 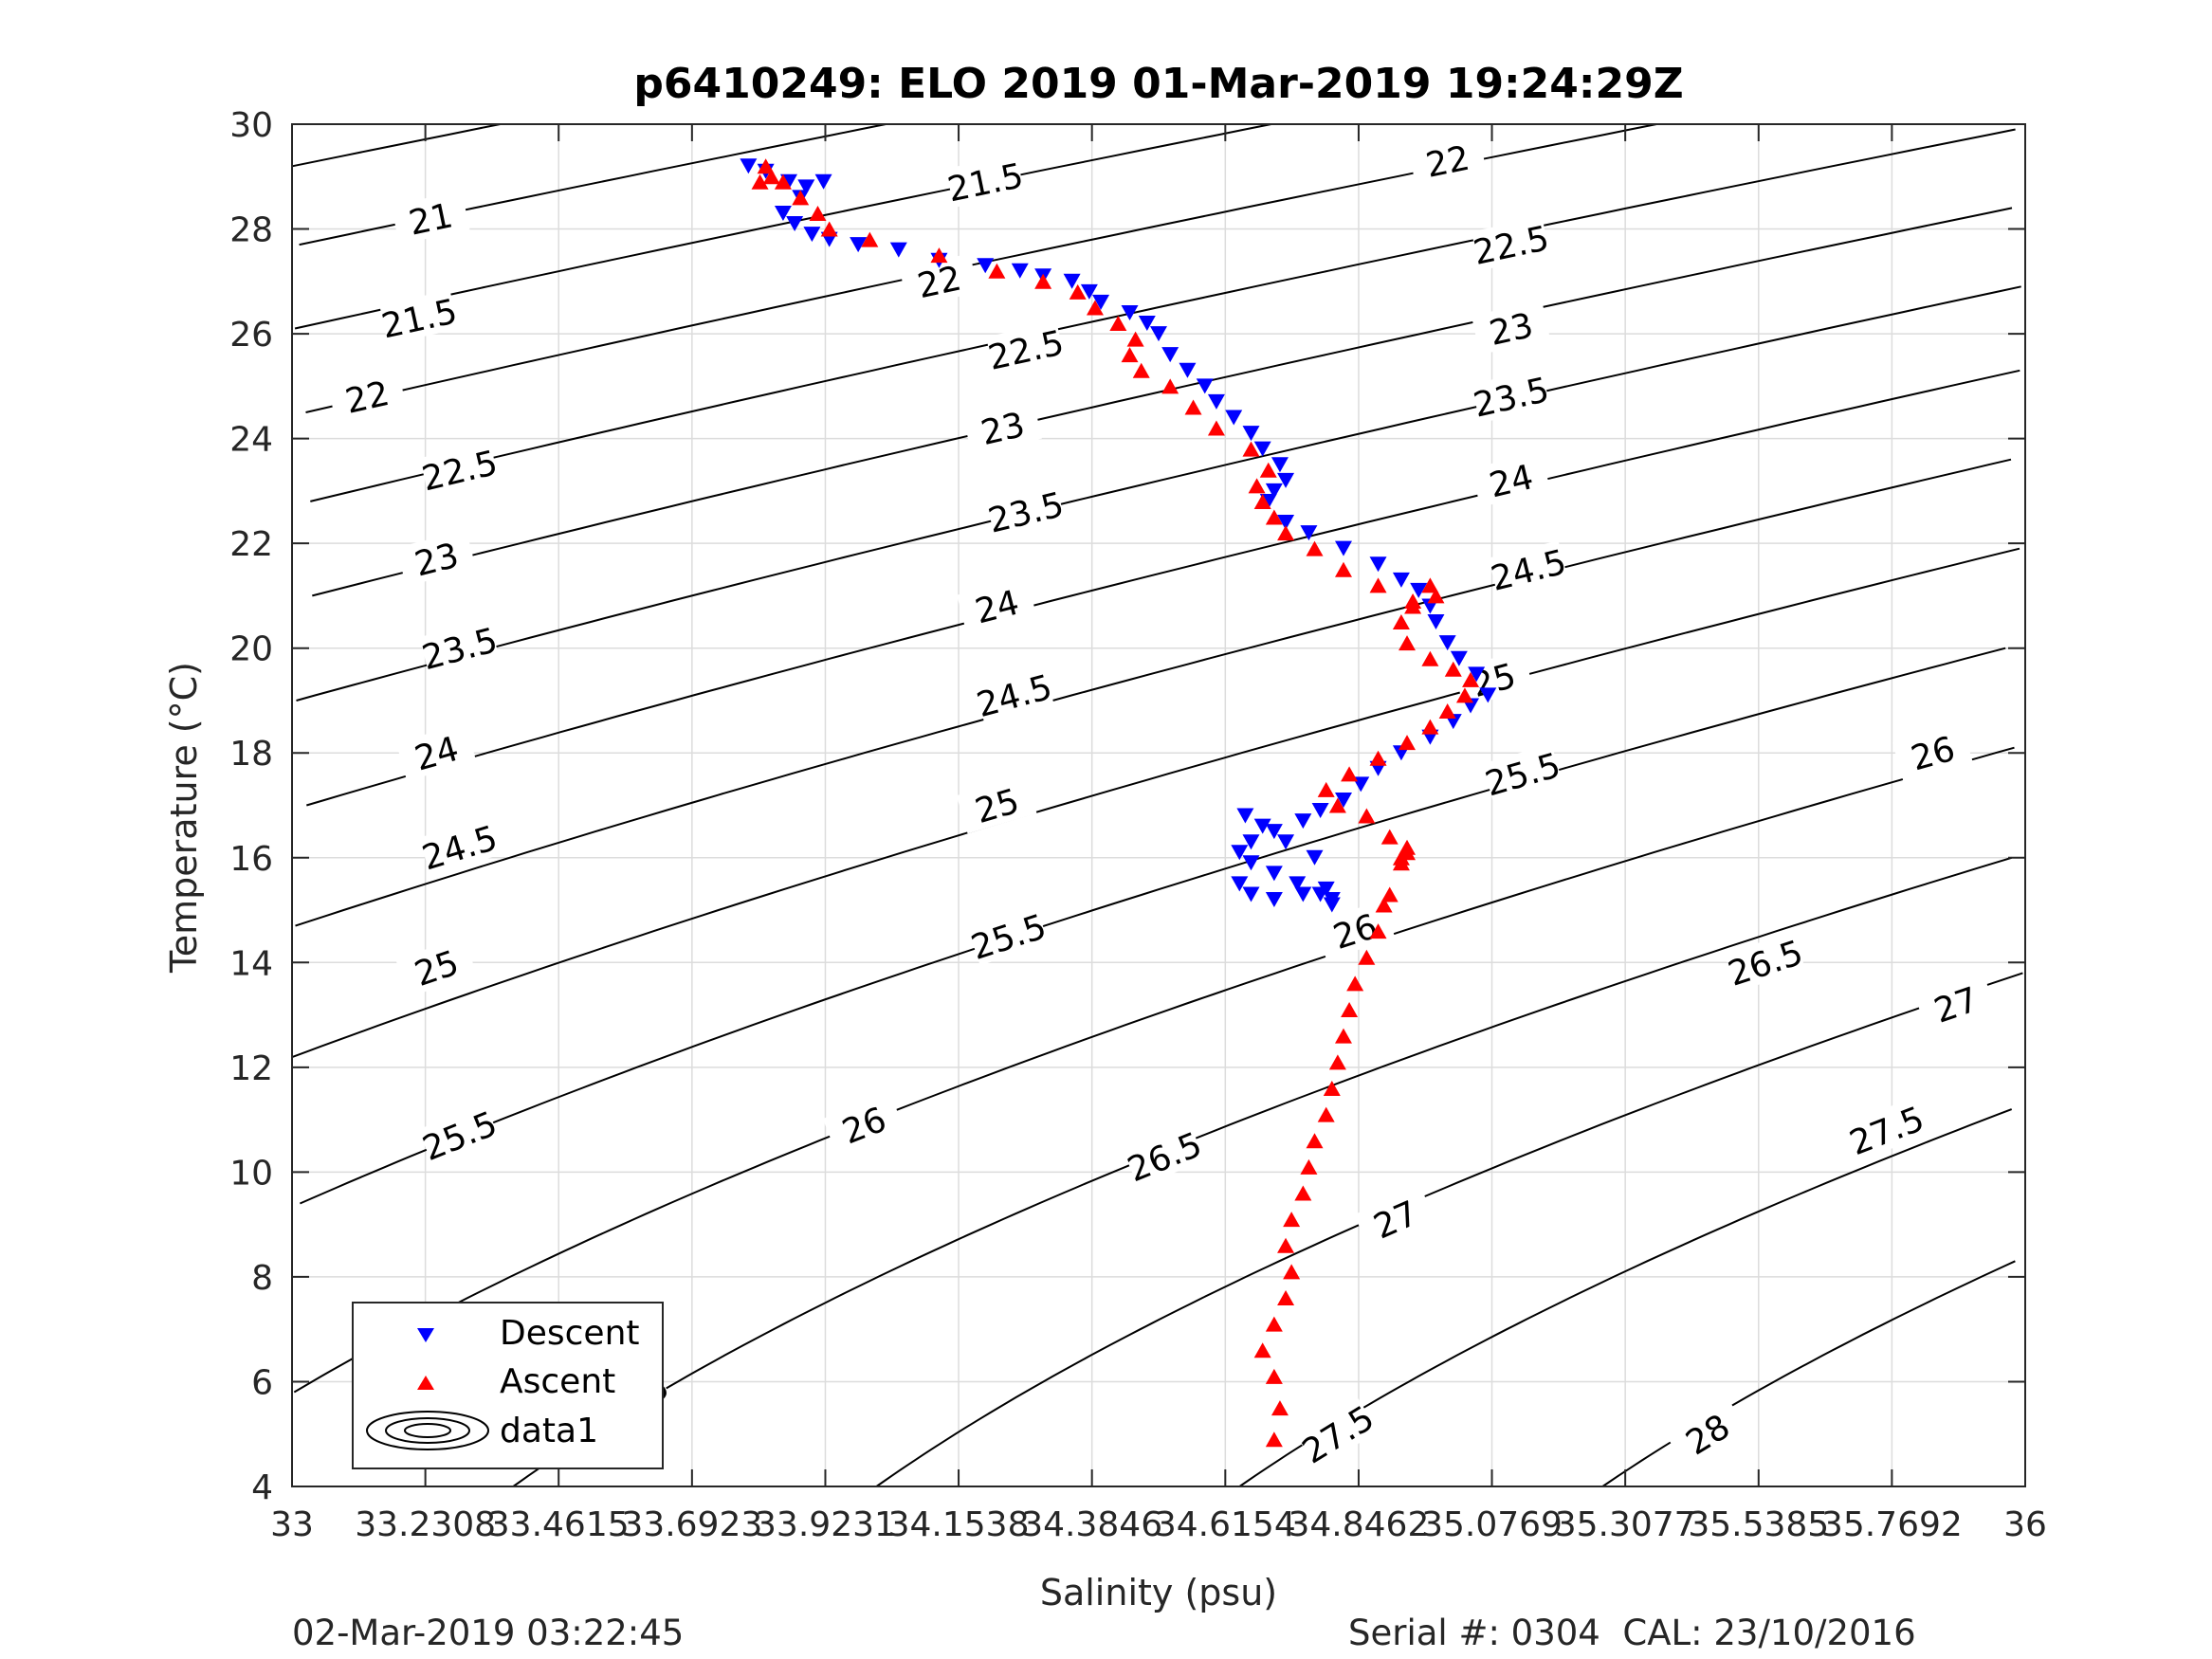 I want to click on x-axis-label: Salinity (psu), so click(x=1158, y=1592).